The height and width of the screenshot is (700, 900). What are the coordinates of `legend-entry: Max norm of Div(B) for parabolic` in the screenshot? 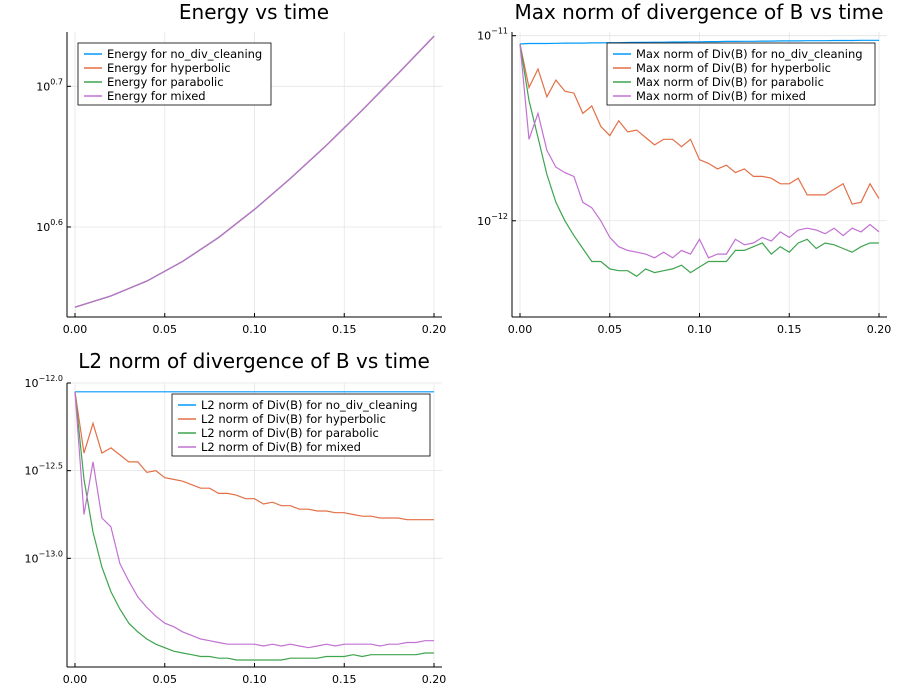 It's located at (730, 82).